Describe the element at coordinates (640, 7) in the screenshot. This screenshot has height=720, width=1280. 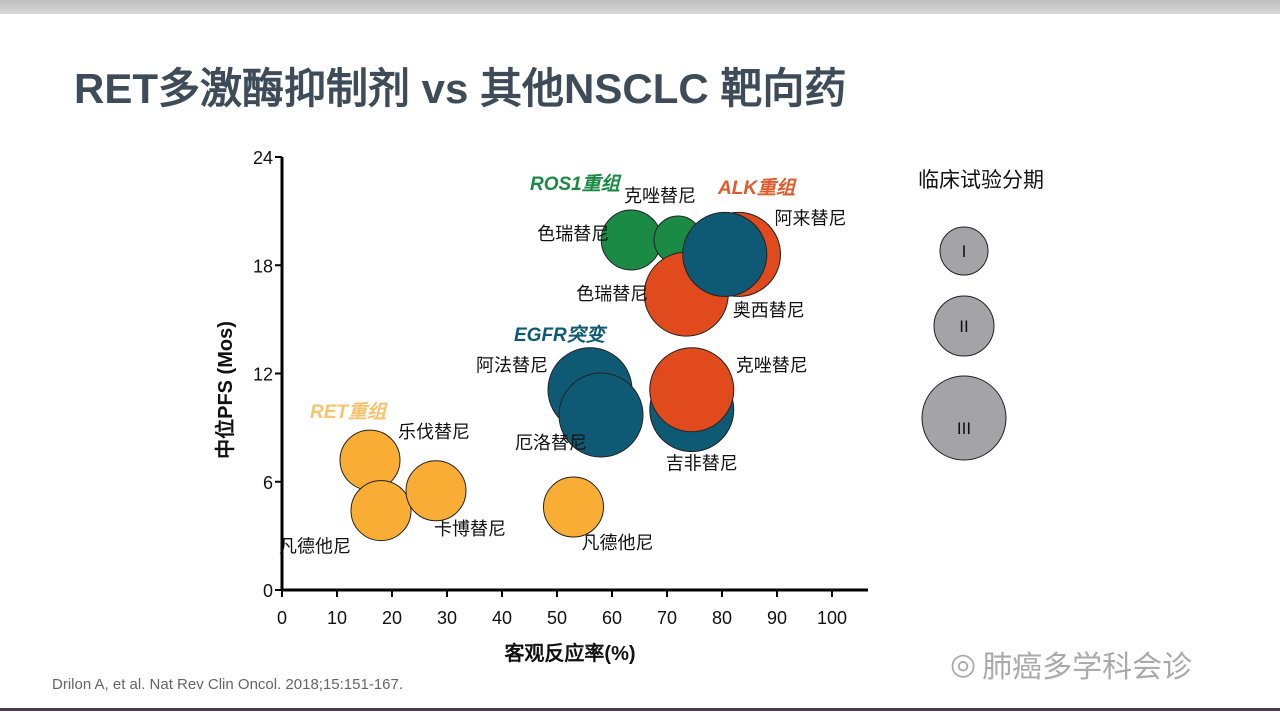
I see `top-bar` at that location.